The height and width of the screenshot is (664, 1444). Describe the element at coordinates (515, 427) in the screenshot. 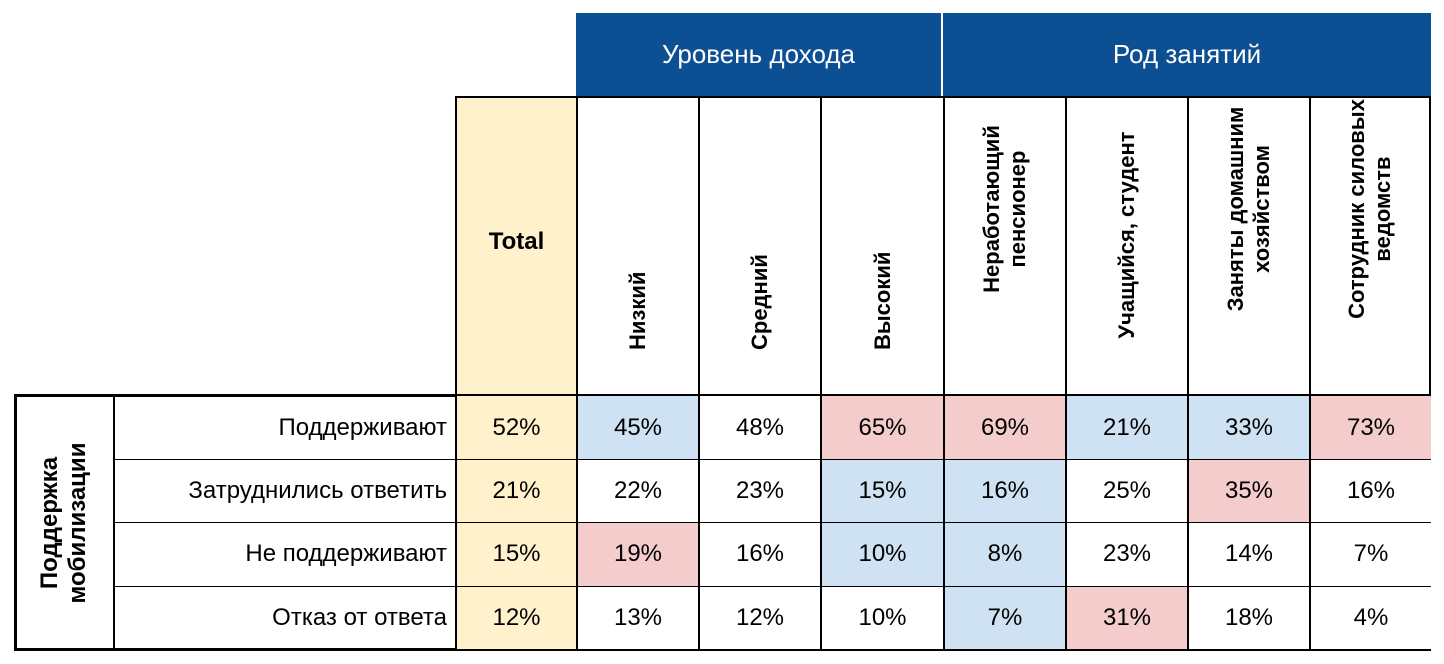

I see `total-cell: 52%` at that location.